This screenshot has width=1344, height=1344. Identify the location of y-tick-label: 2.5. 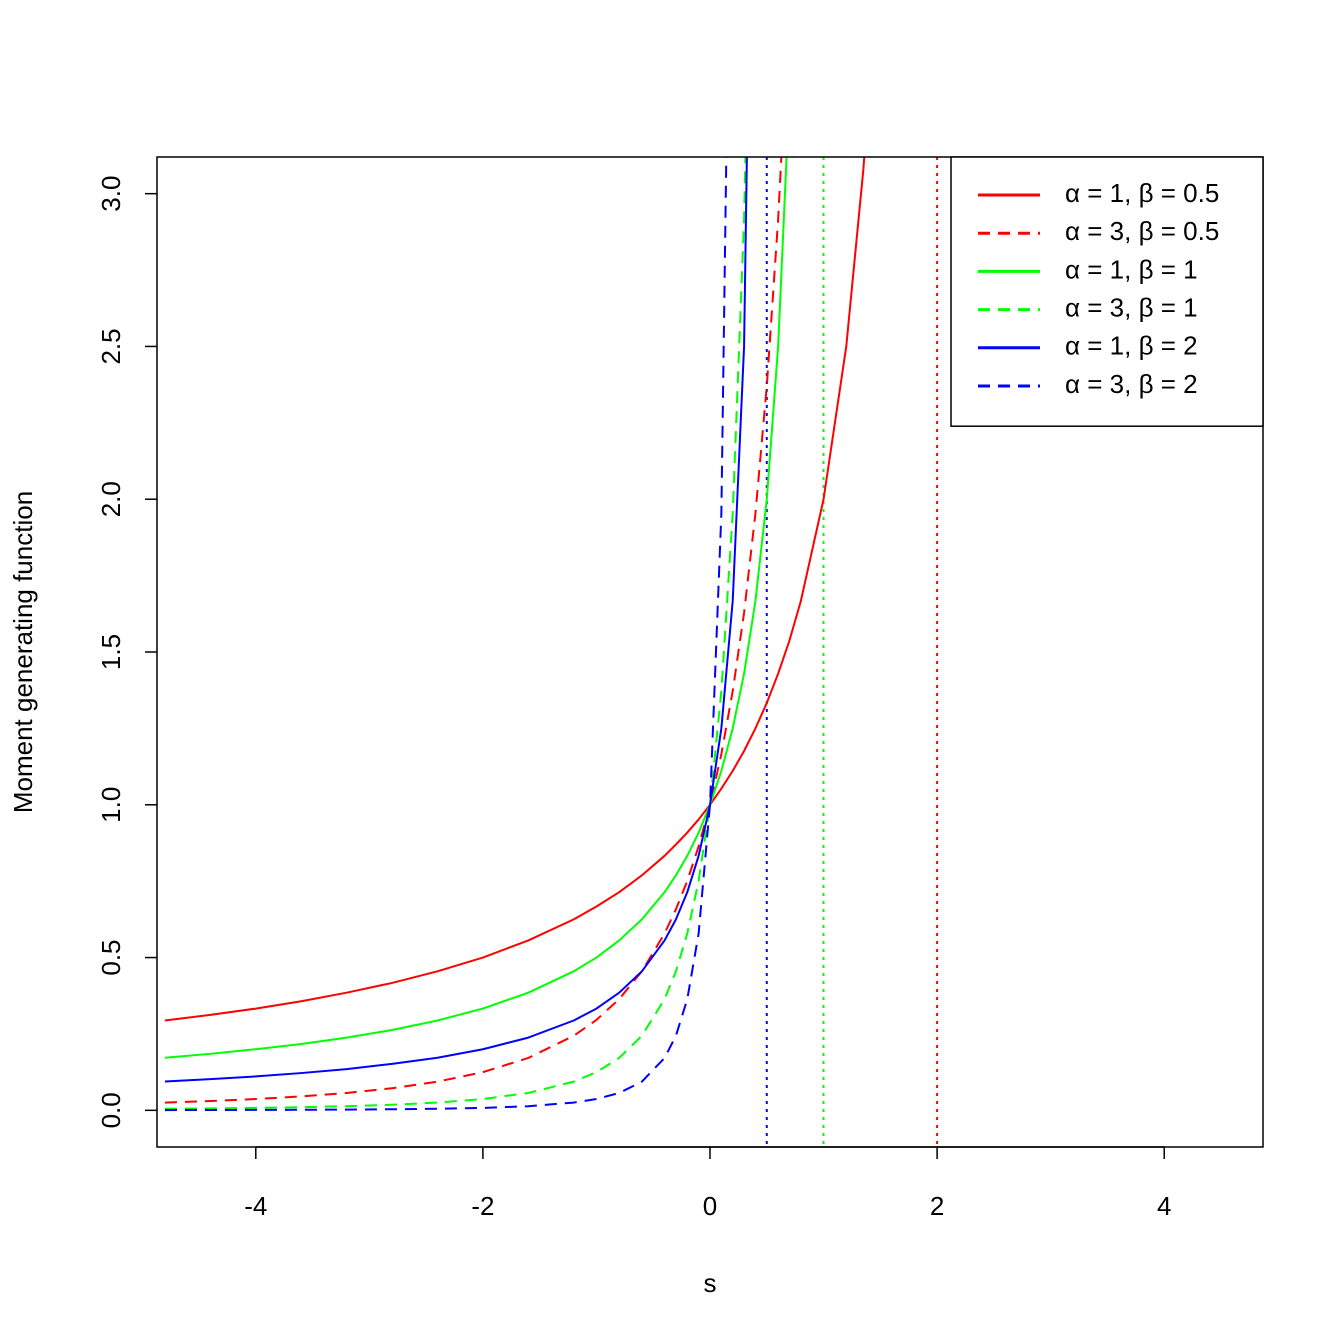
(111, 346).